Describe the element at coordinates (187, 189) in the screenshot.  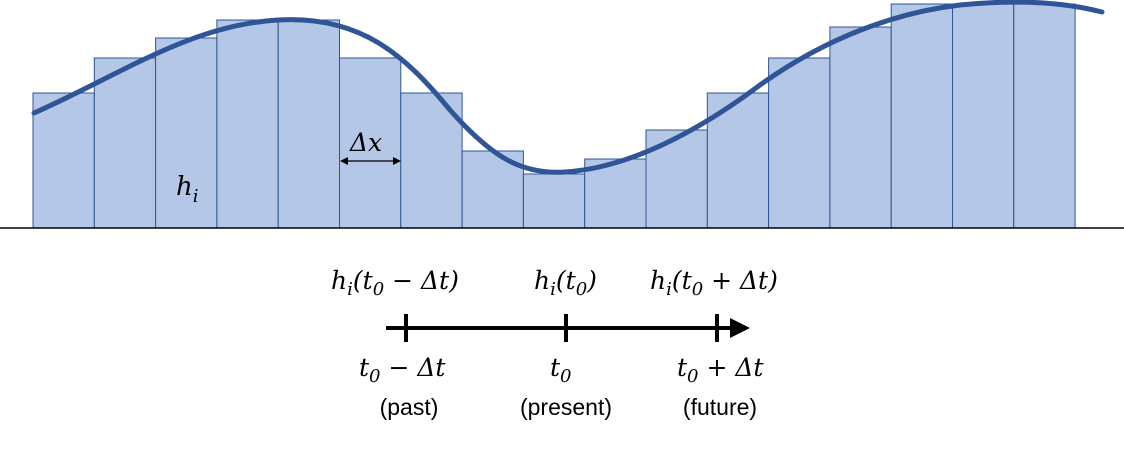
I see `bar-height-label: hi` at that location.